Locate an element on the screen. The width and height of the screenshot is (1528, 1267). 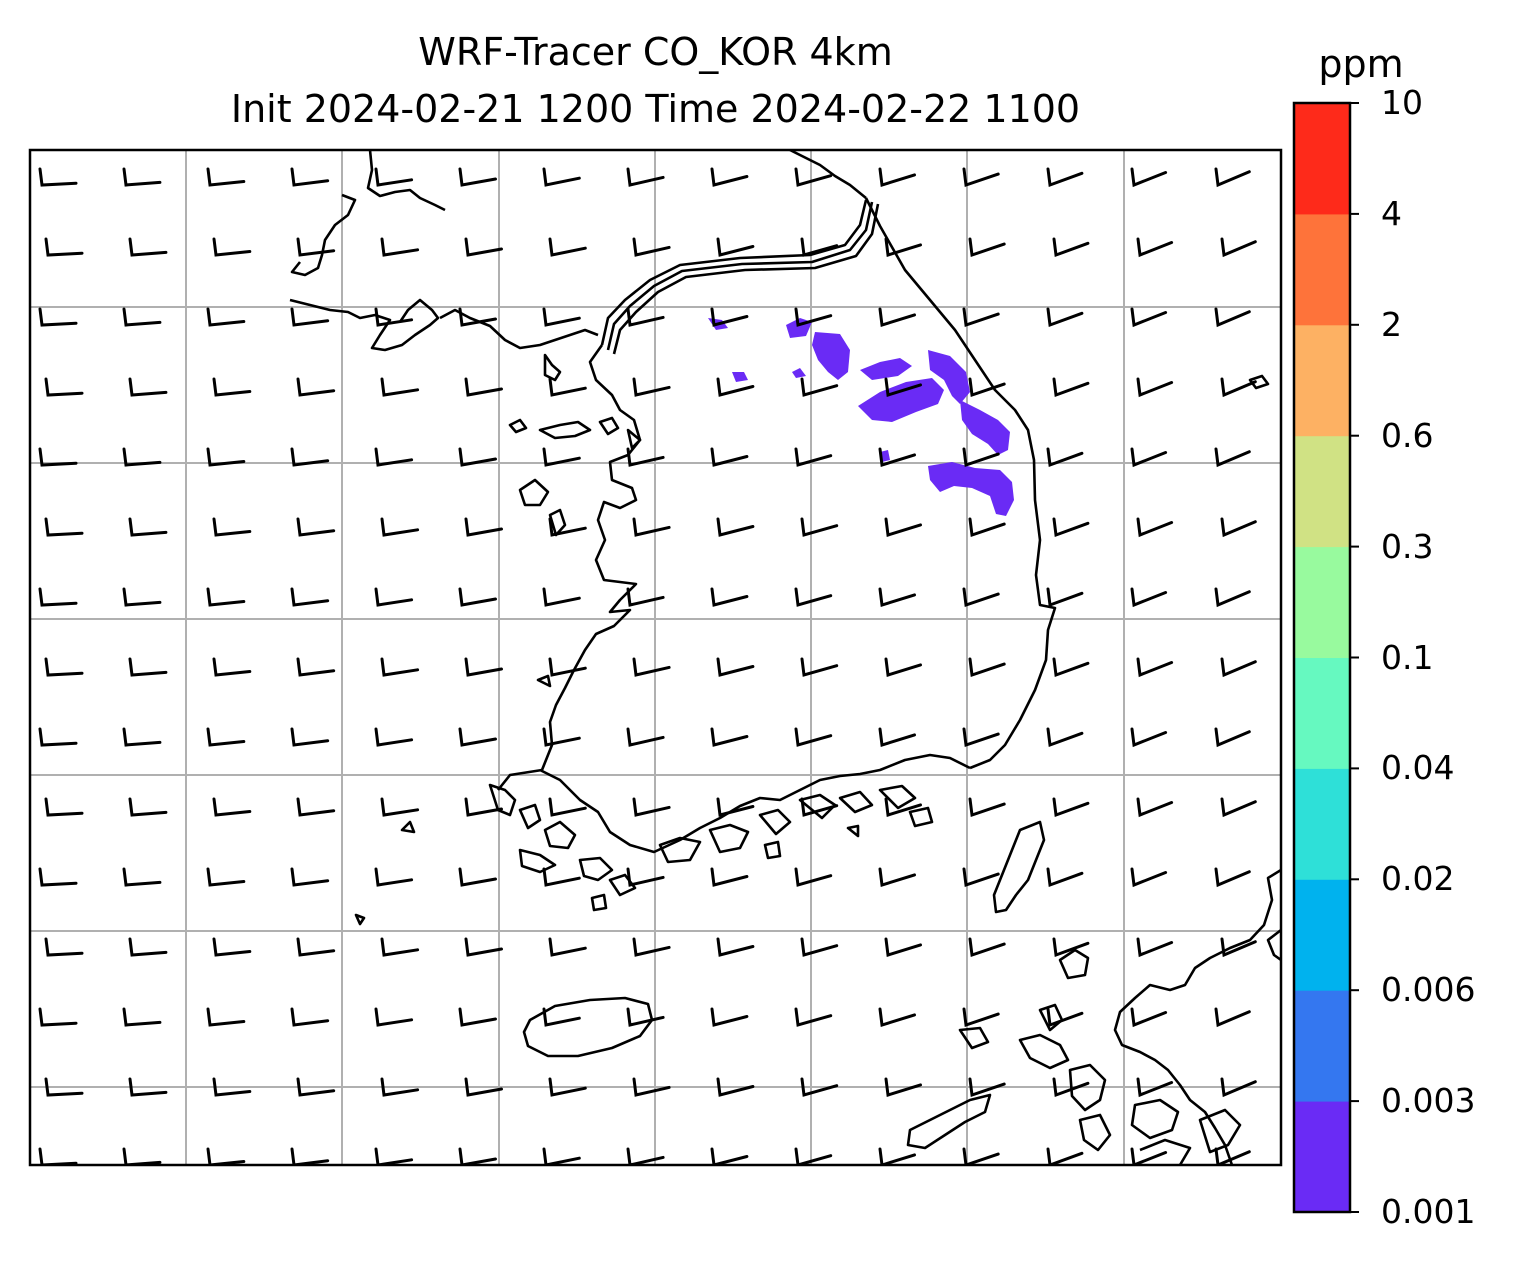
colorbar-tick-label: 10 is located at coordinates (1402, 102).